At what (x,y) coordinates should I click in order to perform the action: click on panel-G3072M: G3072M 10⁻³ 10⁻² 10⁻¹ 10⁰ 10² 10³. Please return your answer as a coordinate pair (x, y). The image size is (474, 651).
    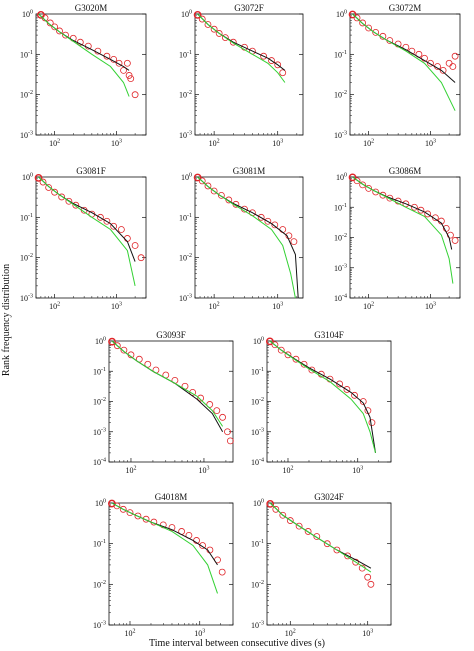
    Looking at the image, I should click on (397, 76).